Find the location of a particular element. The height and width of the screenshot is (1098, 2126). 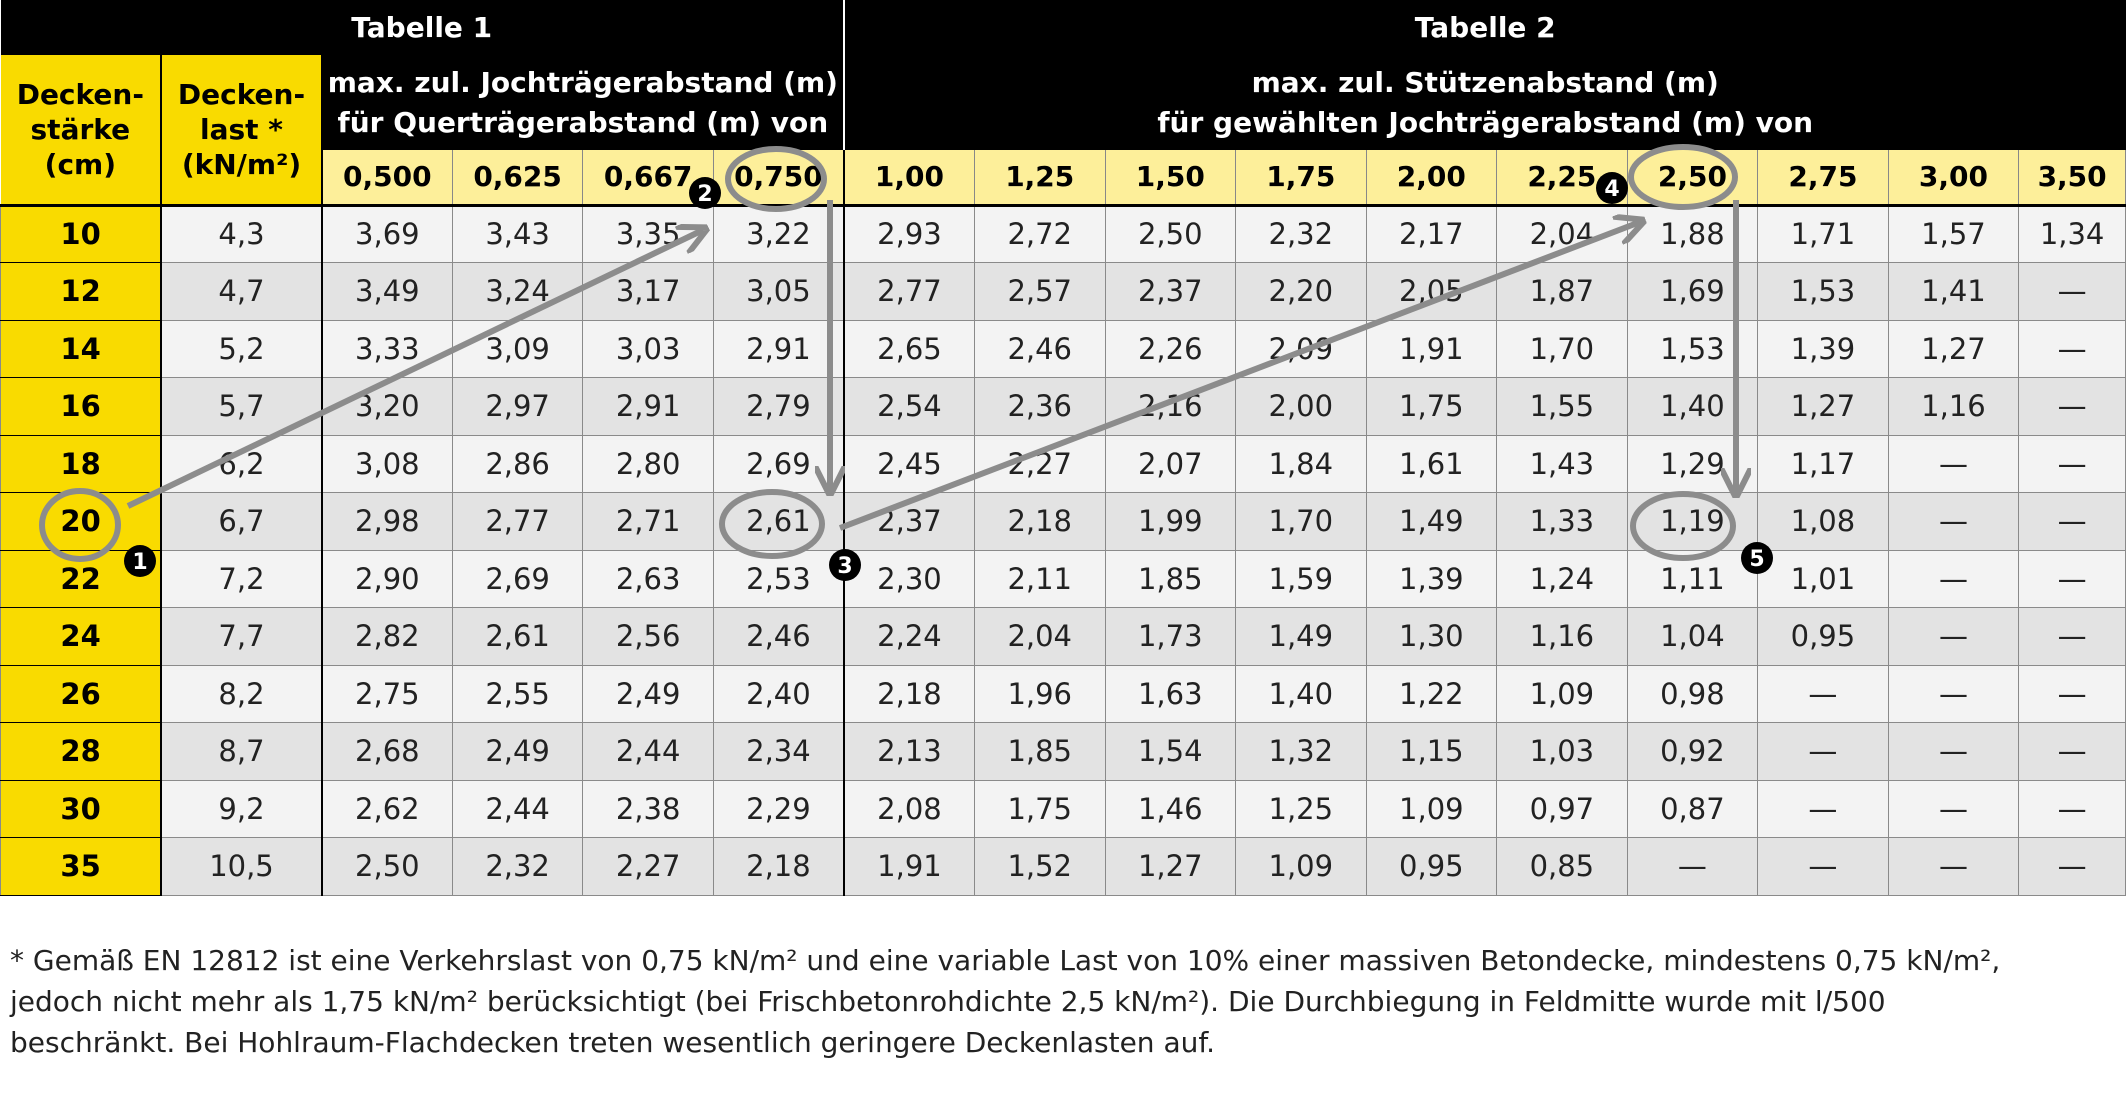

table2-value-cell: 1,16 is located at coordinates (1953, 406).